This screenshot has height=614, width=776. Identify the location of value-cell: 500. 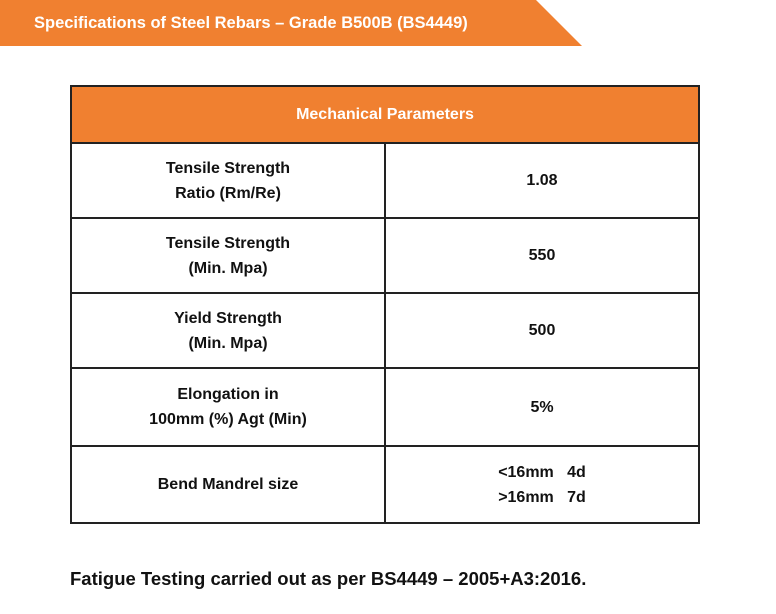
(542, 330).